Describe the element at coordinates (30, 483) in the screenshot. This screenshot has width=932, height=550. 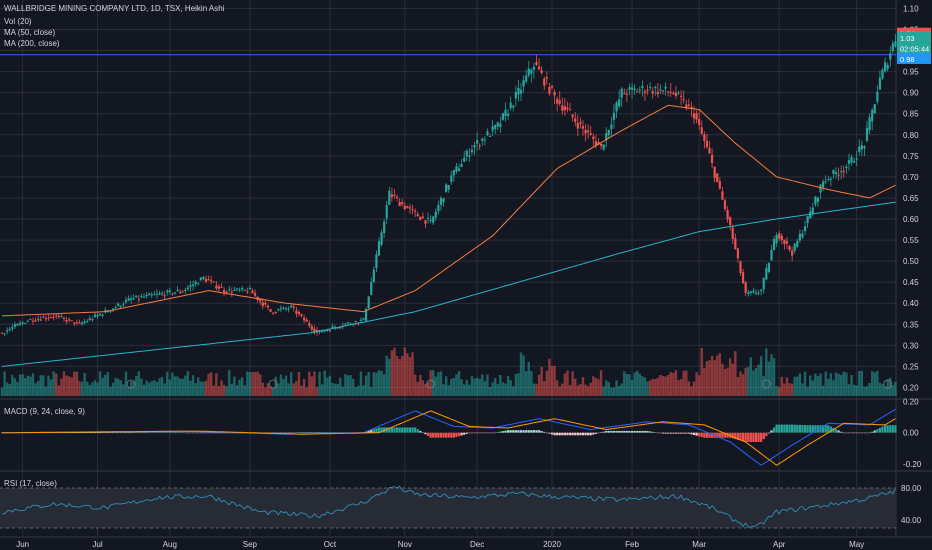
I see `rsi-indicator-label: RSI (17, close)` at that location.